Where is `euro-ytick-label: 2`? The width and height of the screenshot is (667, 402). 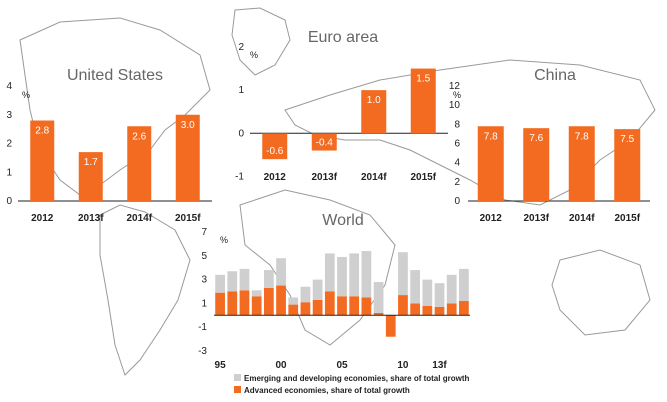 euro-ytick-label: 2 is located at coordinates (241, 47).